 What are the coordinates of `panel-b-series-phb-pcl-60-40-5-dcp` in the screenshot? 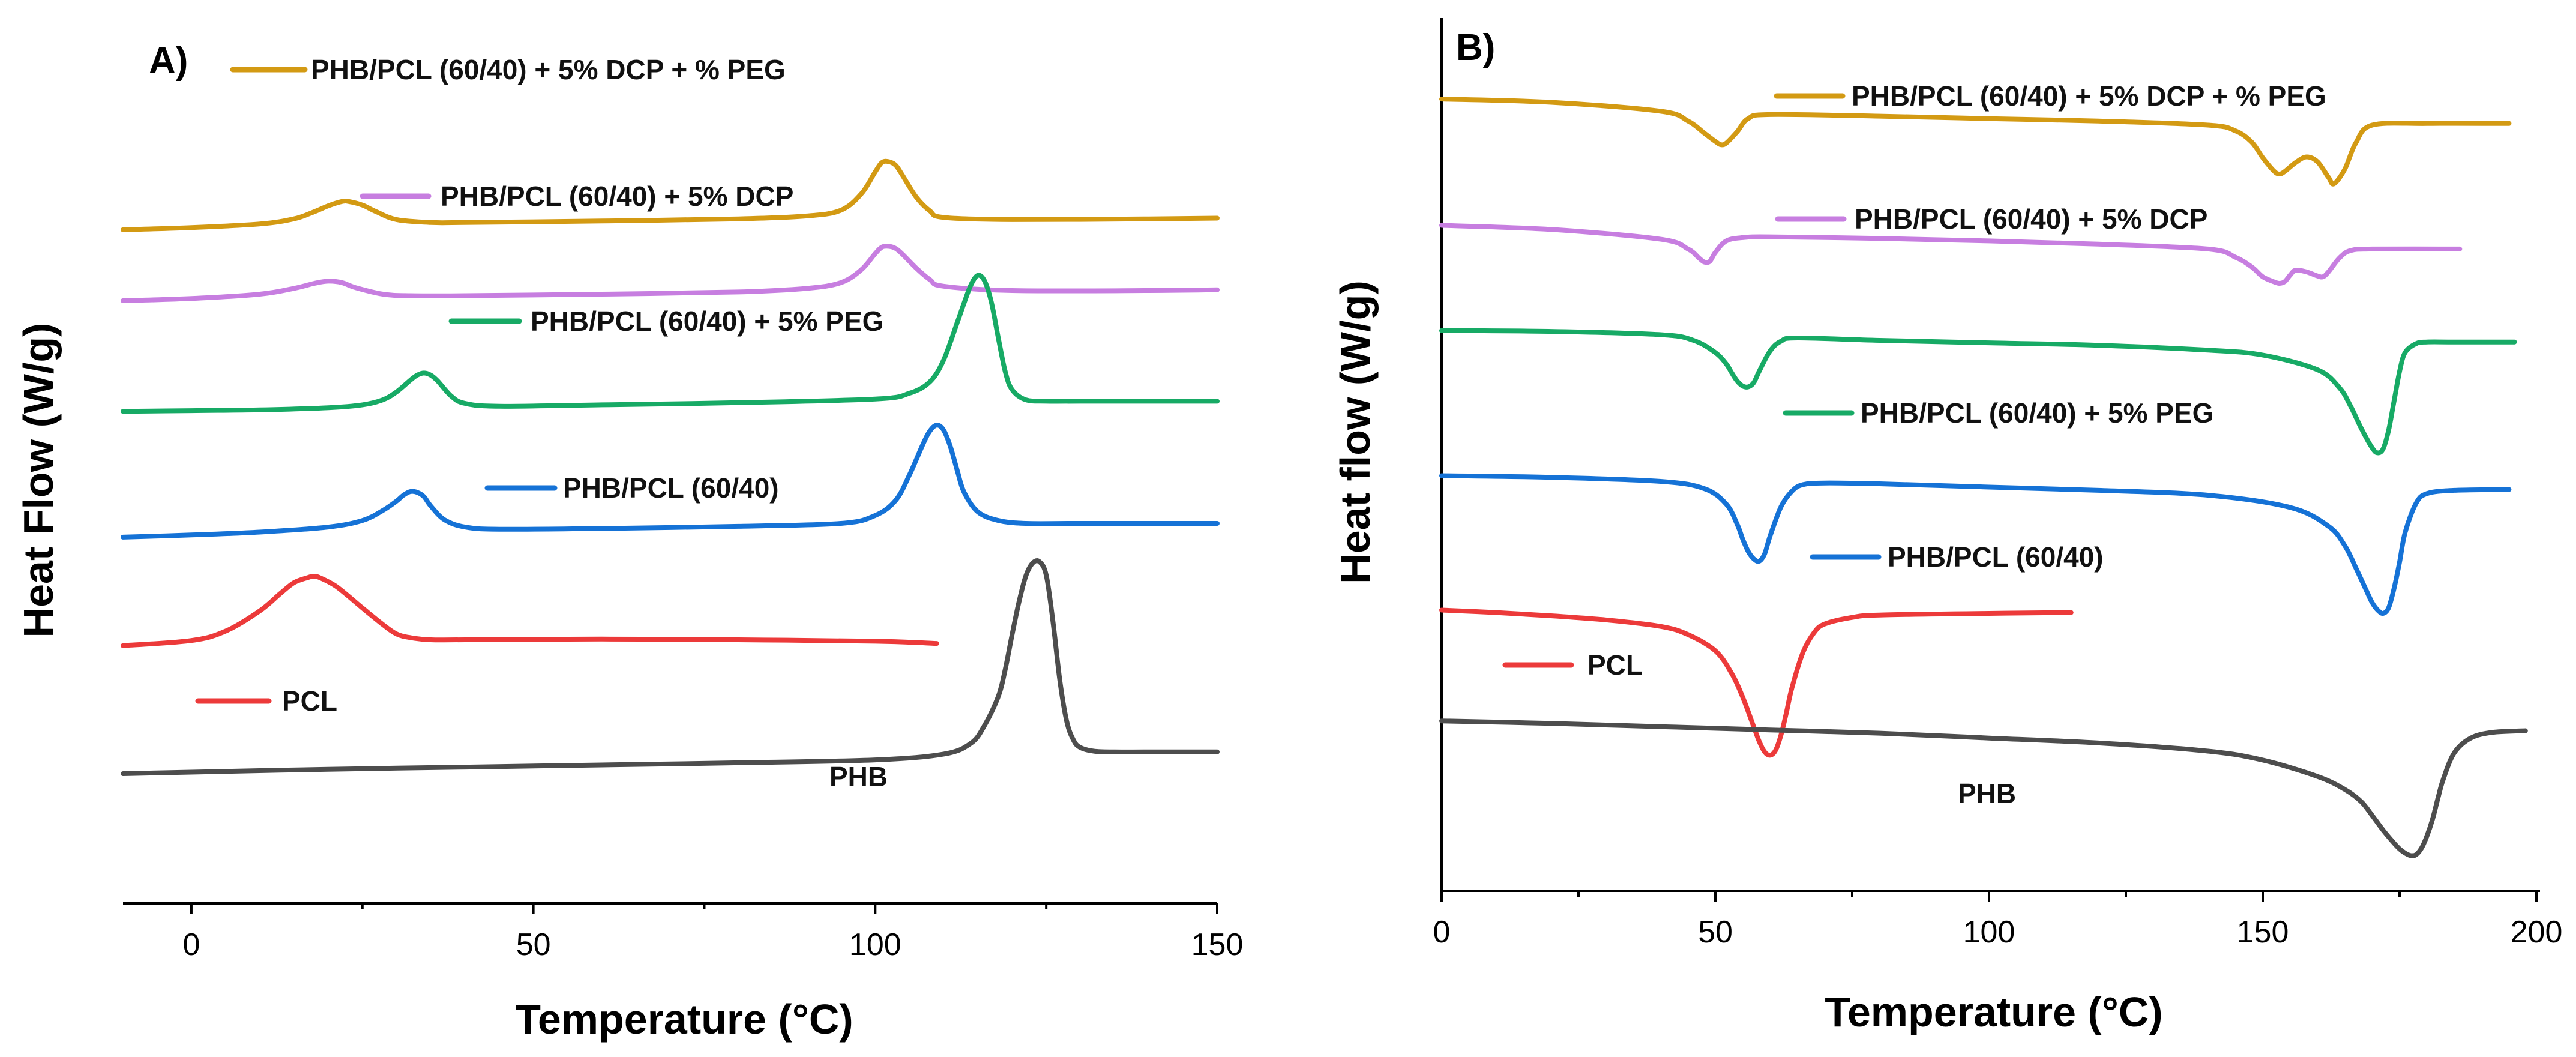 It's located at (1951, 255).